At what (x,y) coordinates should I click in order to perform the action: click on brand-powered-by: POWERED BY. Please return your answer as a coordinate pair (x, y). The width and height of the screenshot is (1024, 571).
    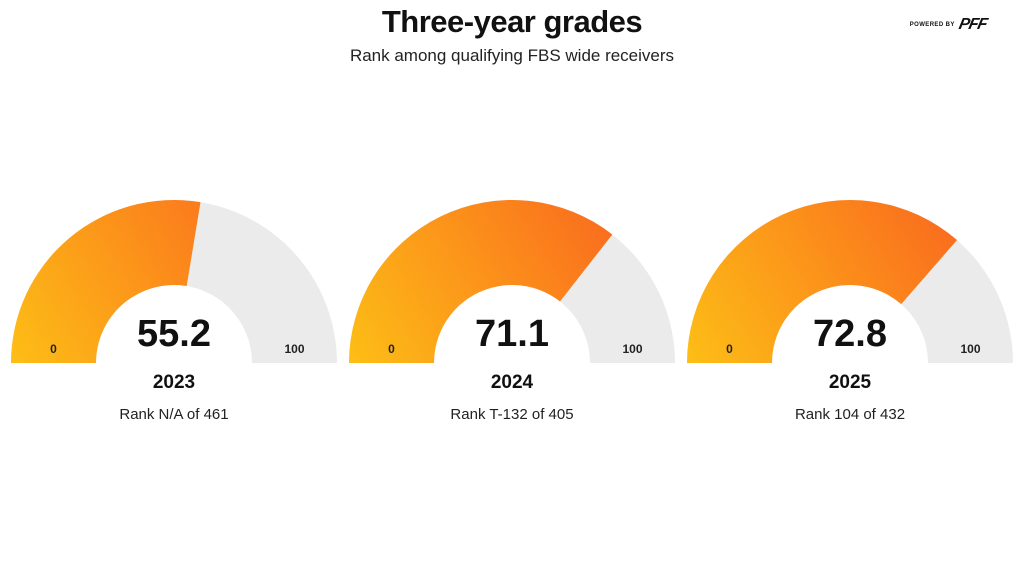
    Looking at the image, I should click on (932, 25).